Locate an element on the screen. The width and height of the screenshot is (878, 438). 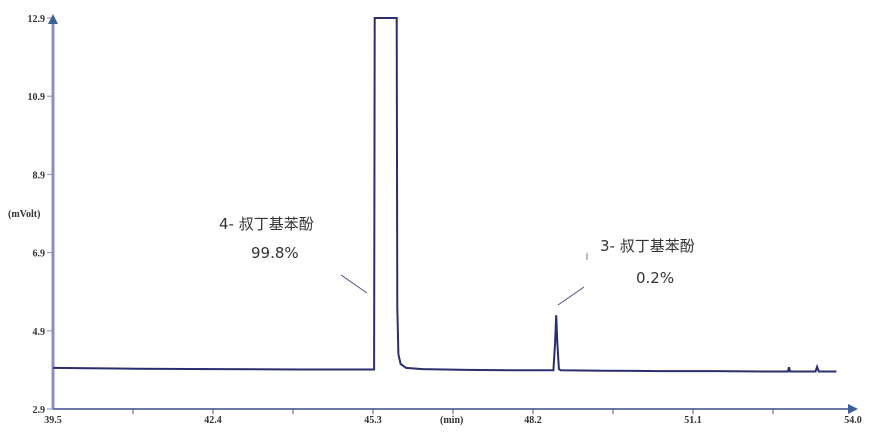
x-tick-label: 51.1 is located at coordinates (693, 420).